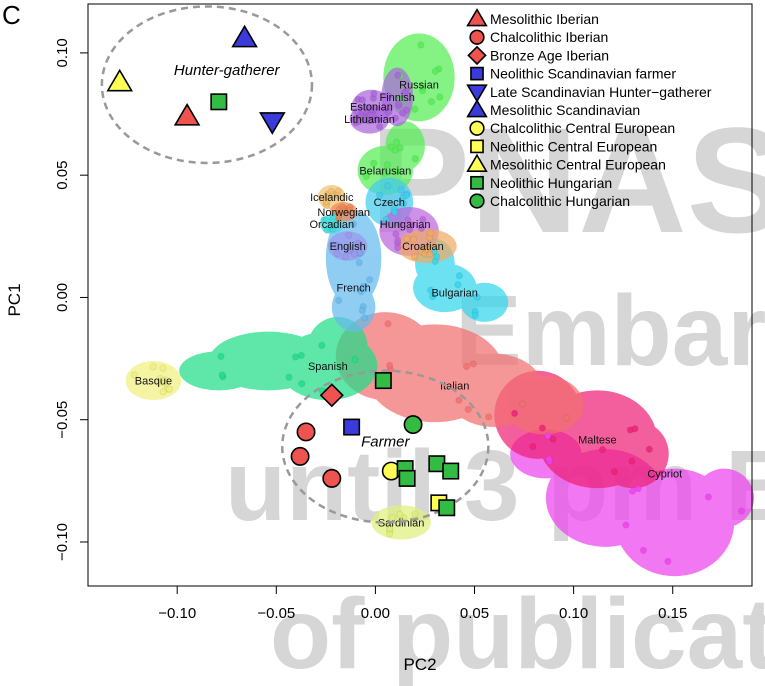  What do you see at coordinates (62, 175) in the screenshot?
I see `y-tick-label: 0.05` at bounding box center [62, 175].